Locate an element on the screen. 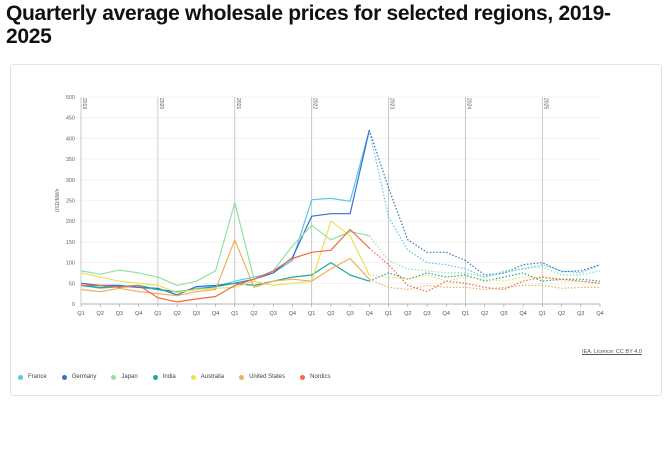 This screenshot has width=666, height=449. legend-item: Australia is located at coordinates (207, 377).